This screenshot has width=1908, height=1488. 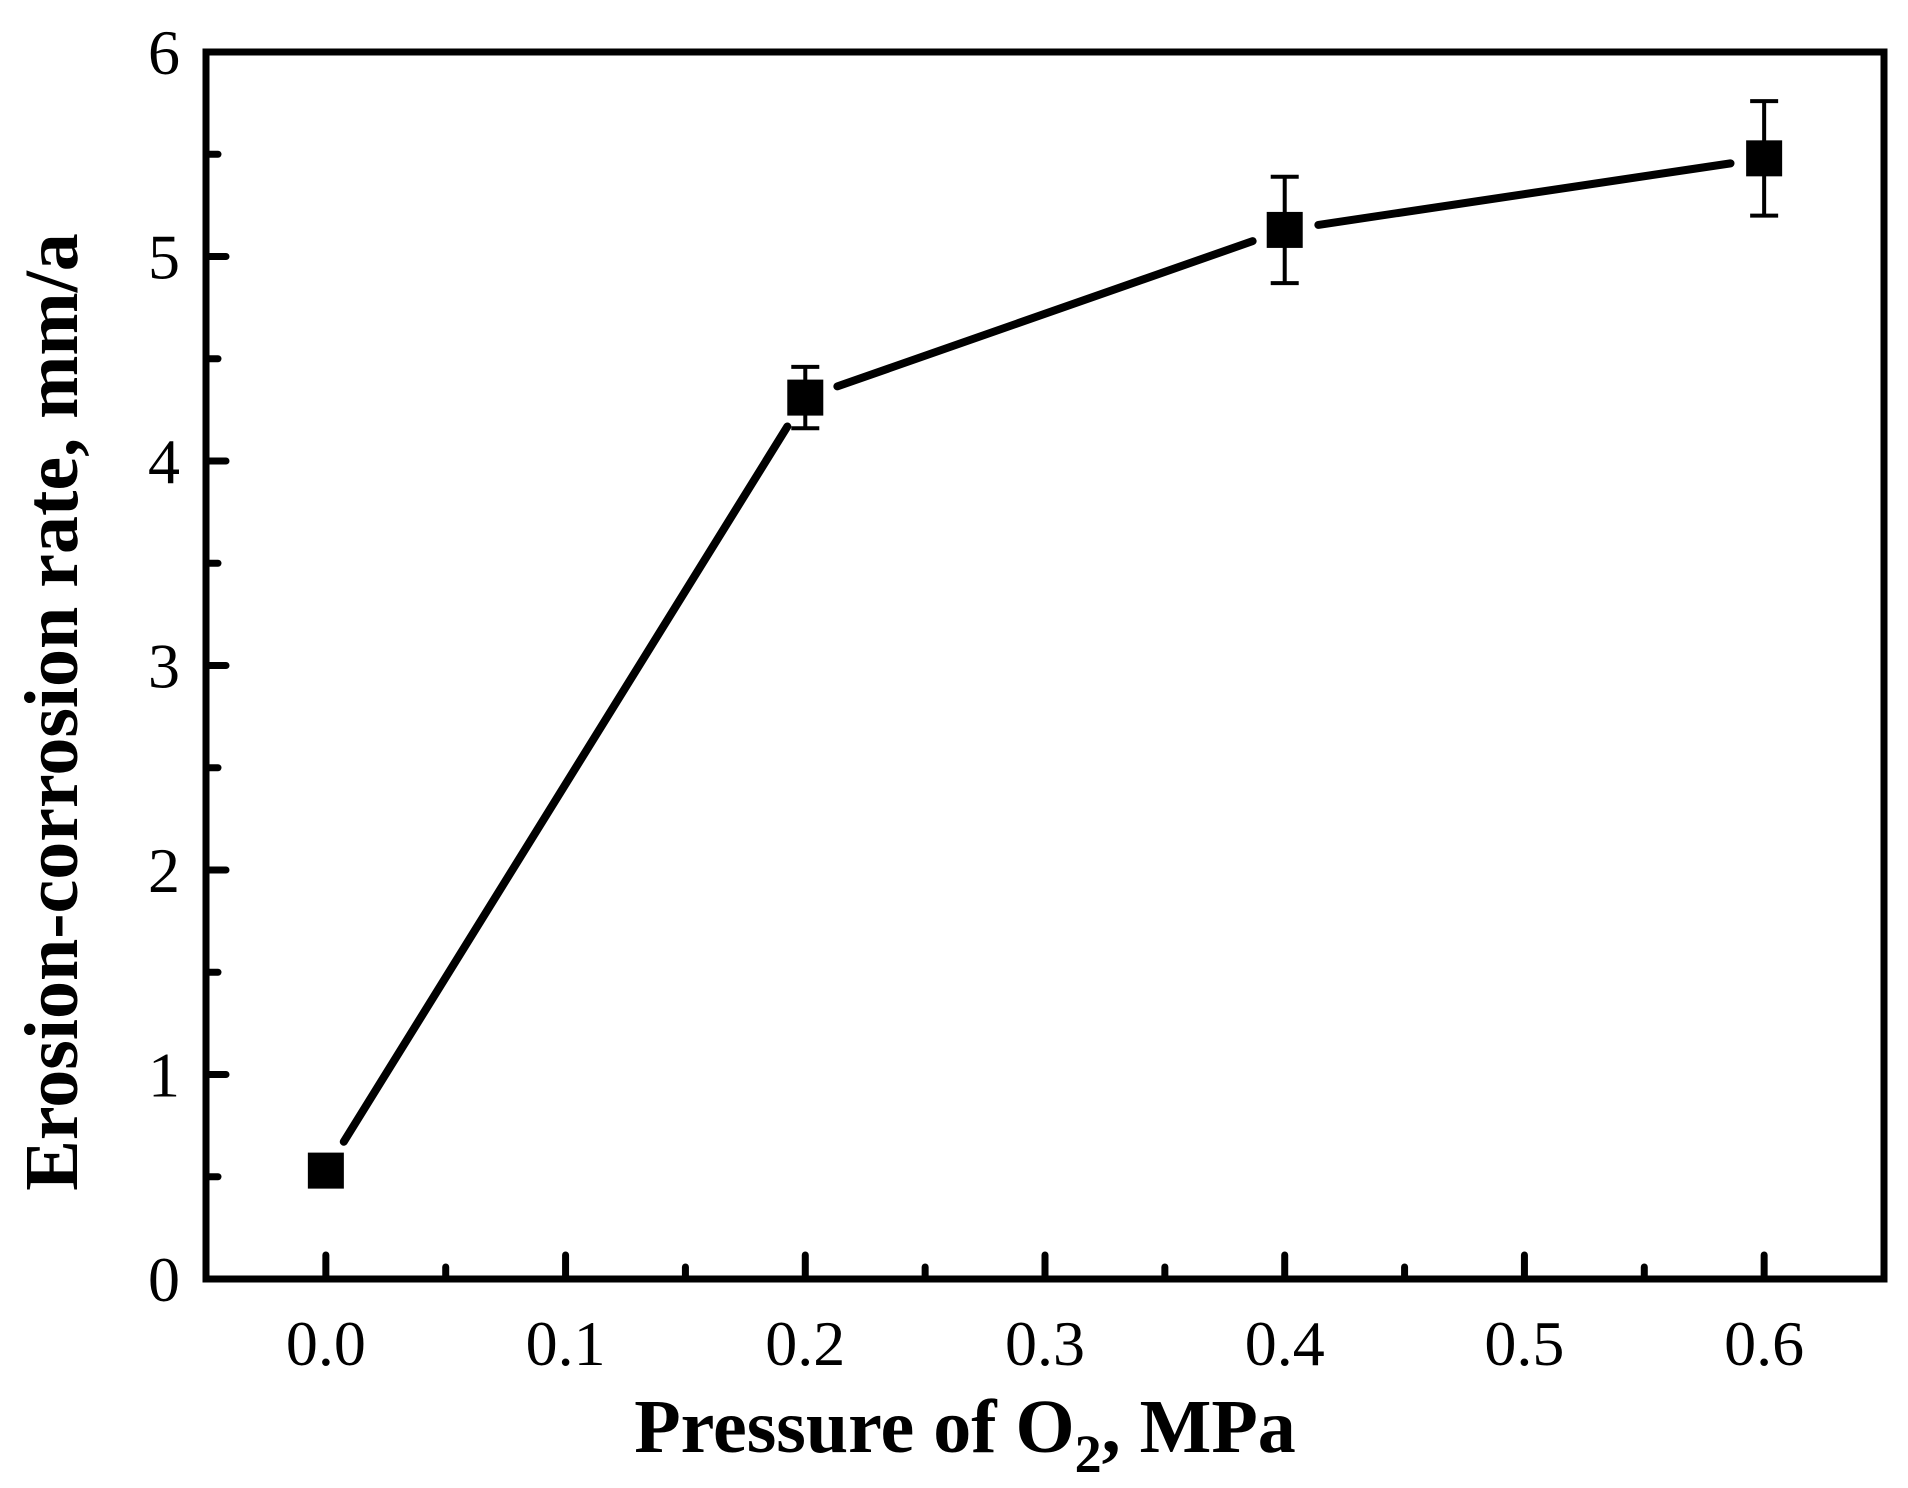 What do you see at coordinates (52, 712) in the screenshot?
I see `y-axis-title: Erosion-corrosion rate, mm/a` at bounding box center [52, 712].